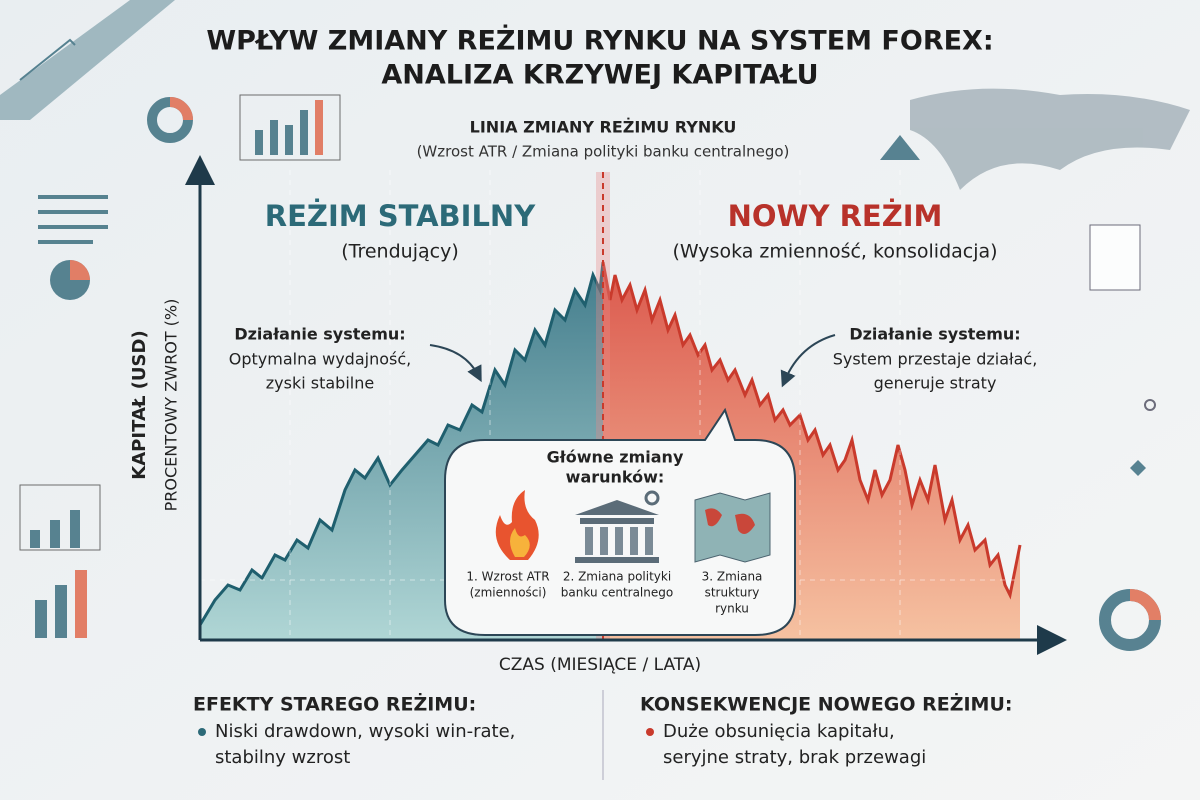  Describe the element at coordinates (935, 359) in the screenshot. I see `note-line: System przestaje działać,` at that location.